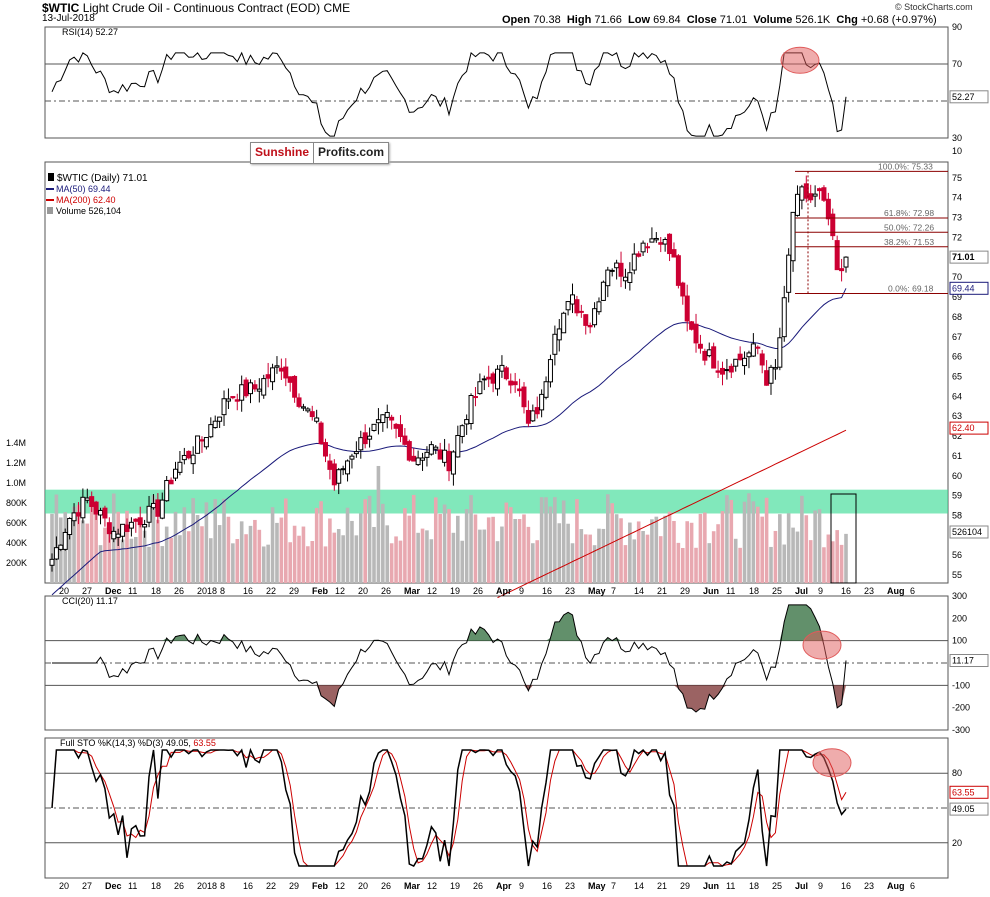  I want to click on price-tick-61: 61, so click(957, 456).